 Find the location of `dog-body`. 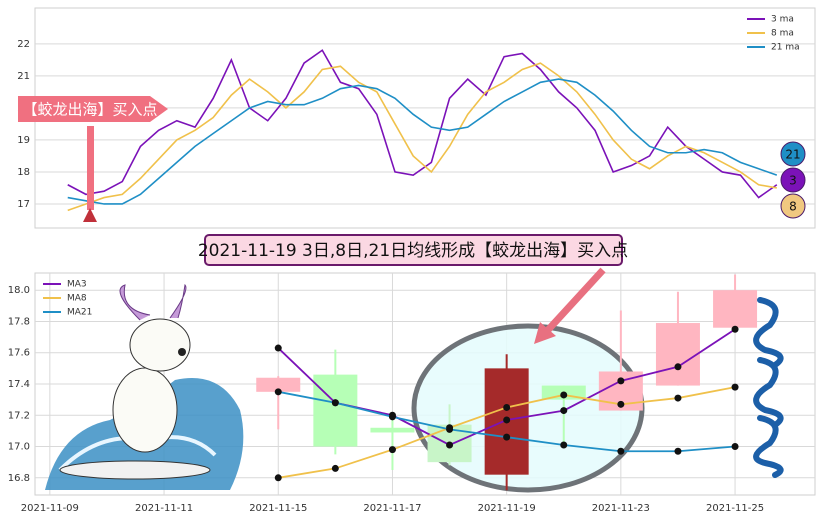

dog-body is located at coordinates (145, 410).